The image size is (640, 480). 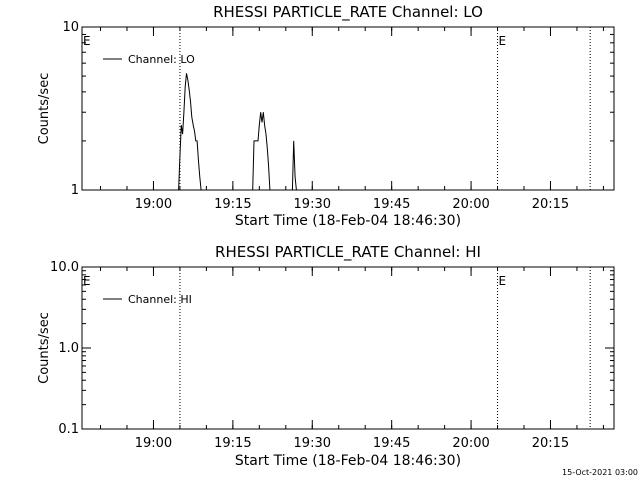 What do you see at coordinates (70, 27) in the screenshot?
I see `y-tick-label: 10` at bounding box center [70, 27].